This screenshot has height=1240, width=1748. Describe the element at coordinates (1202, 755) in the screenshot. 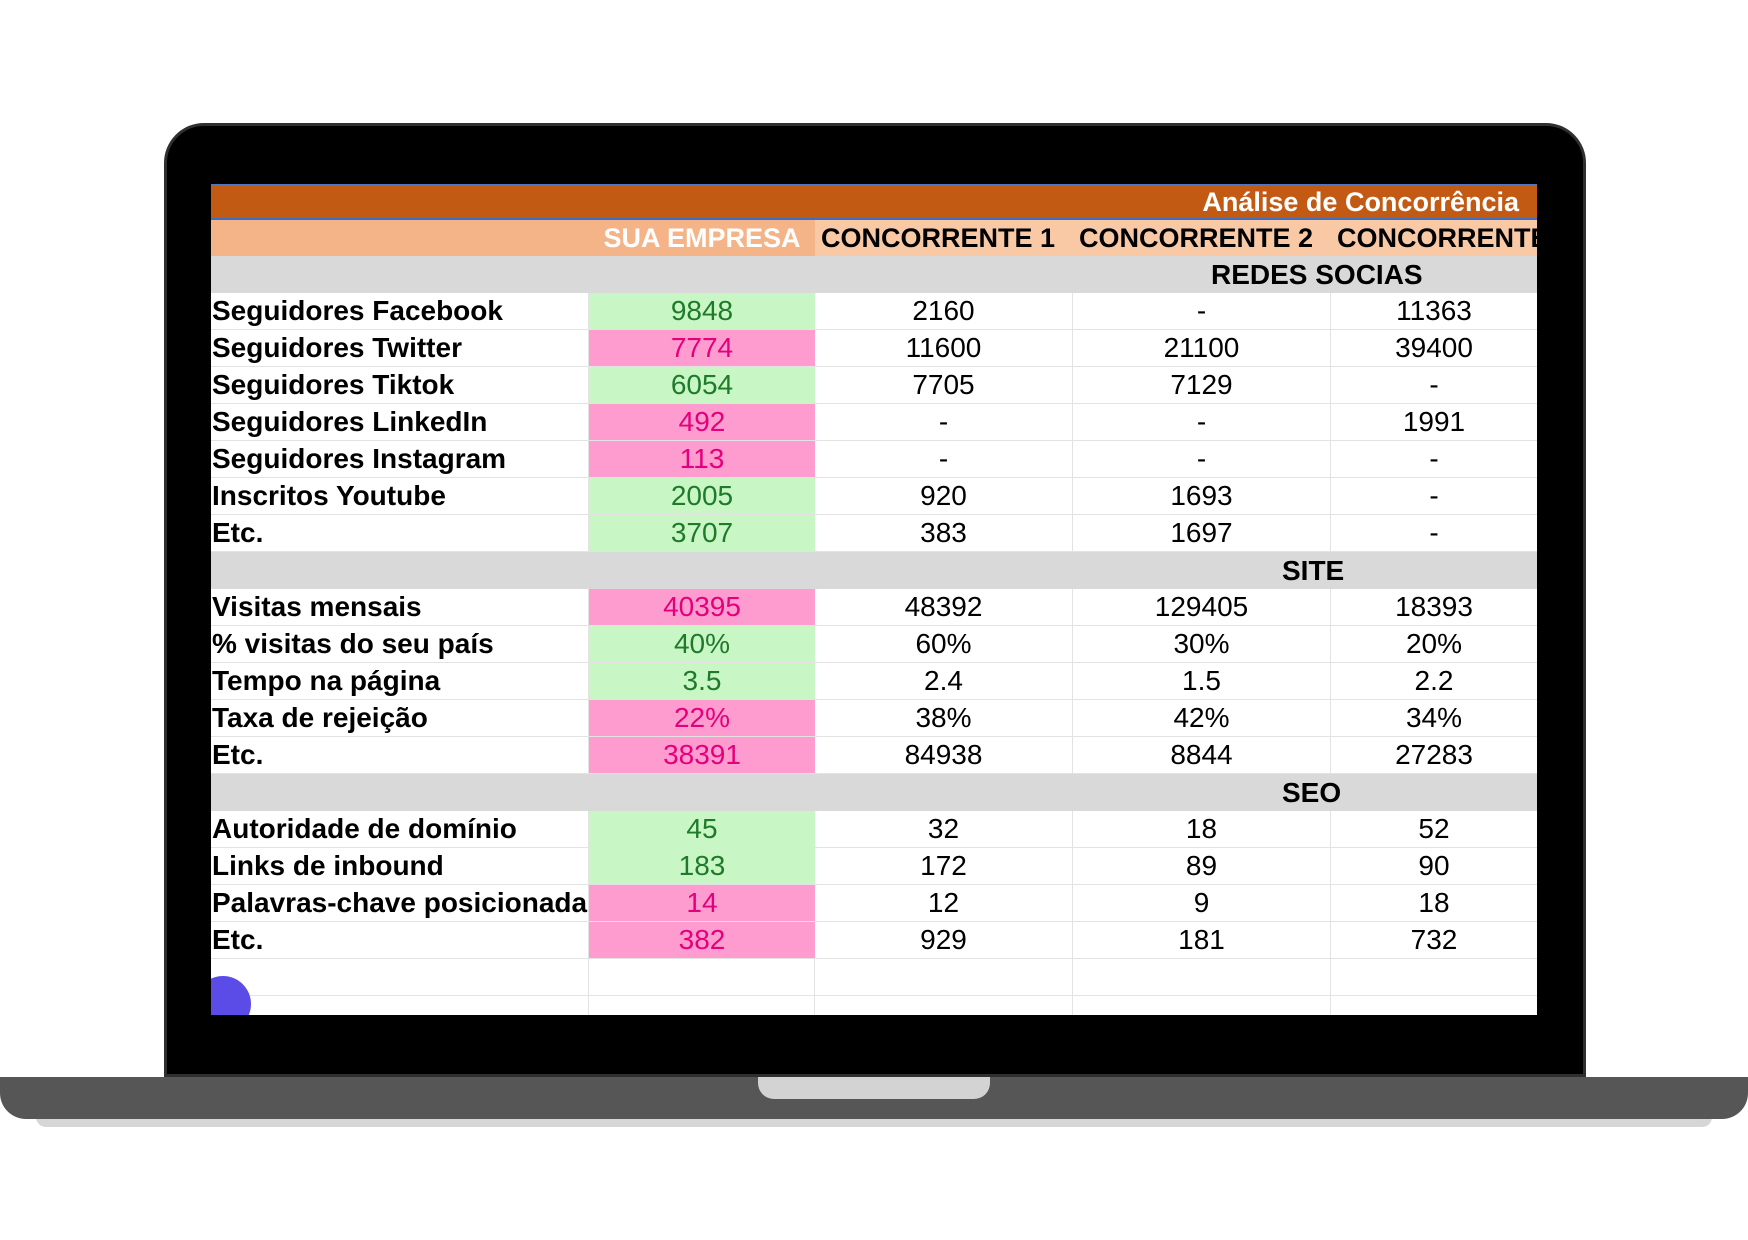

I see `concorrente-2-value-cell: 8844` at that location.